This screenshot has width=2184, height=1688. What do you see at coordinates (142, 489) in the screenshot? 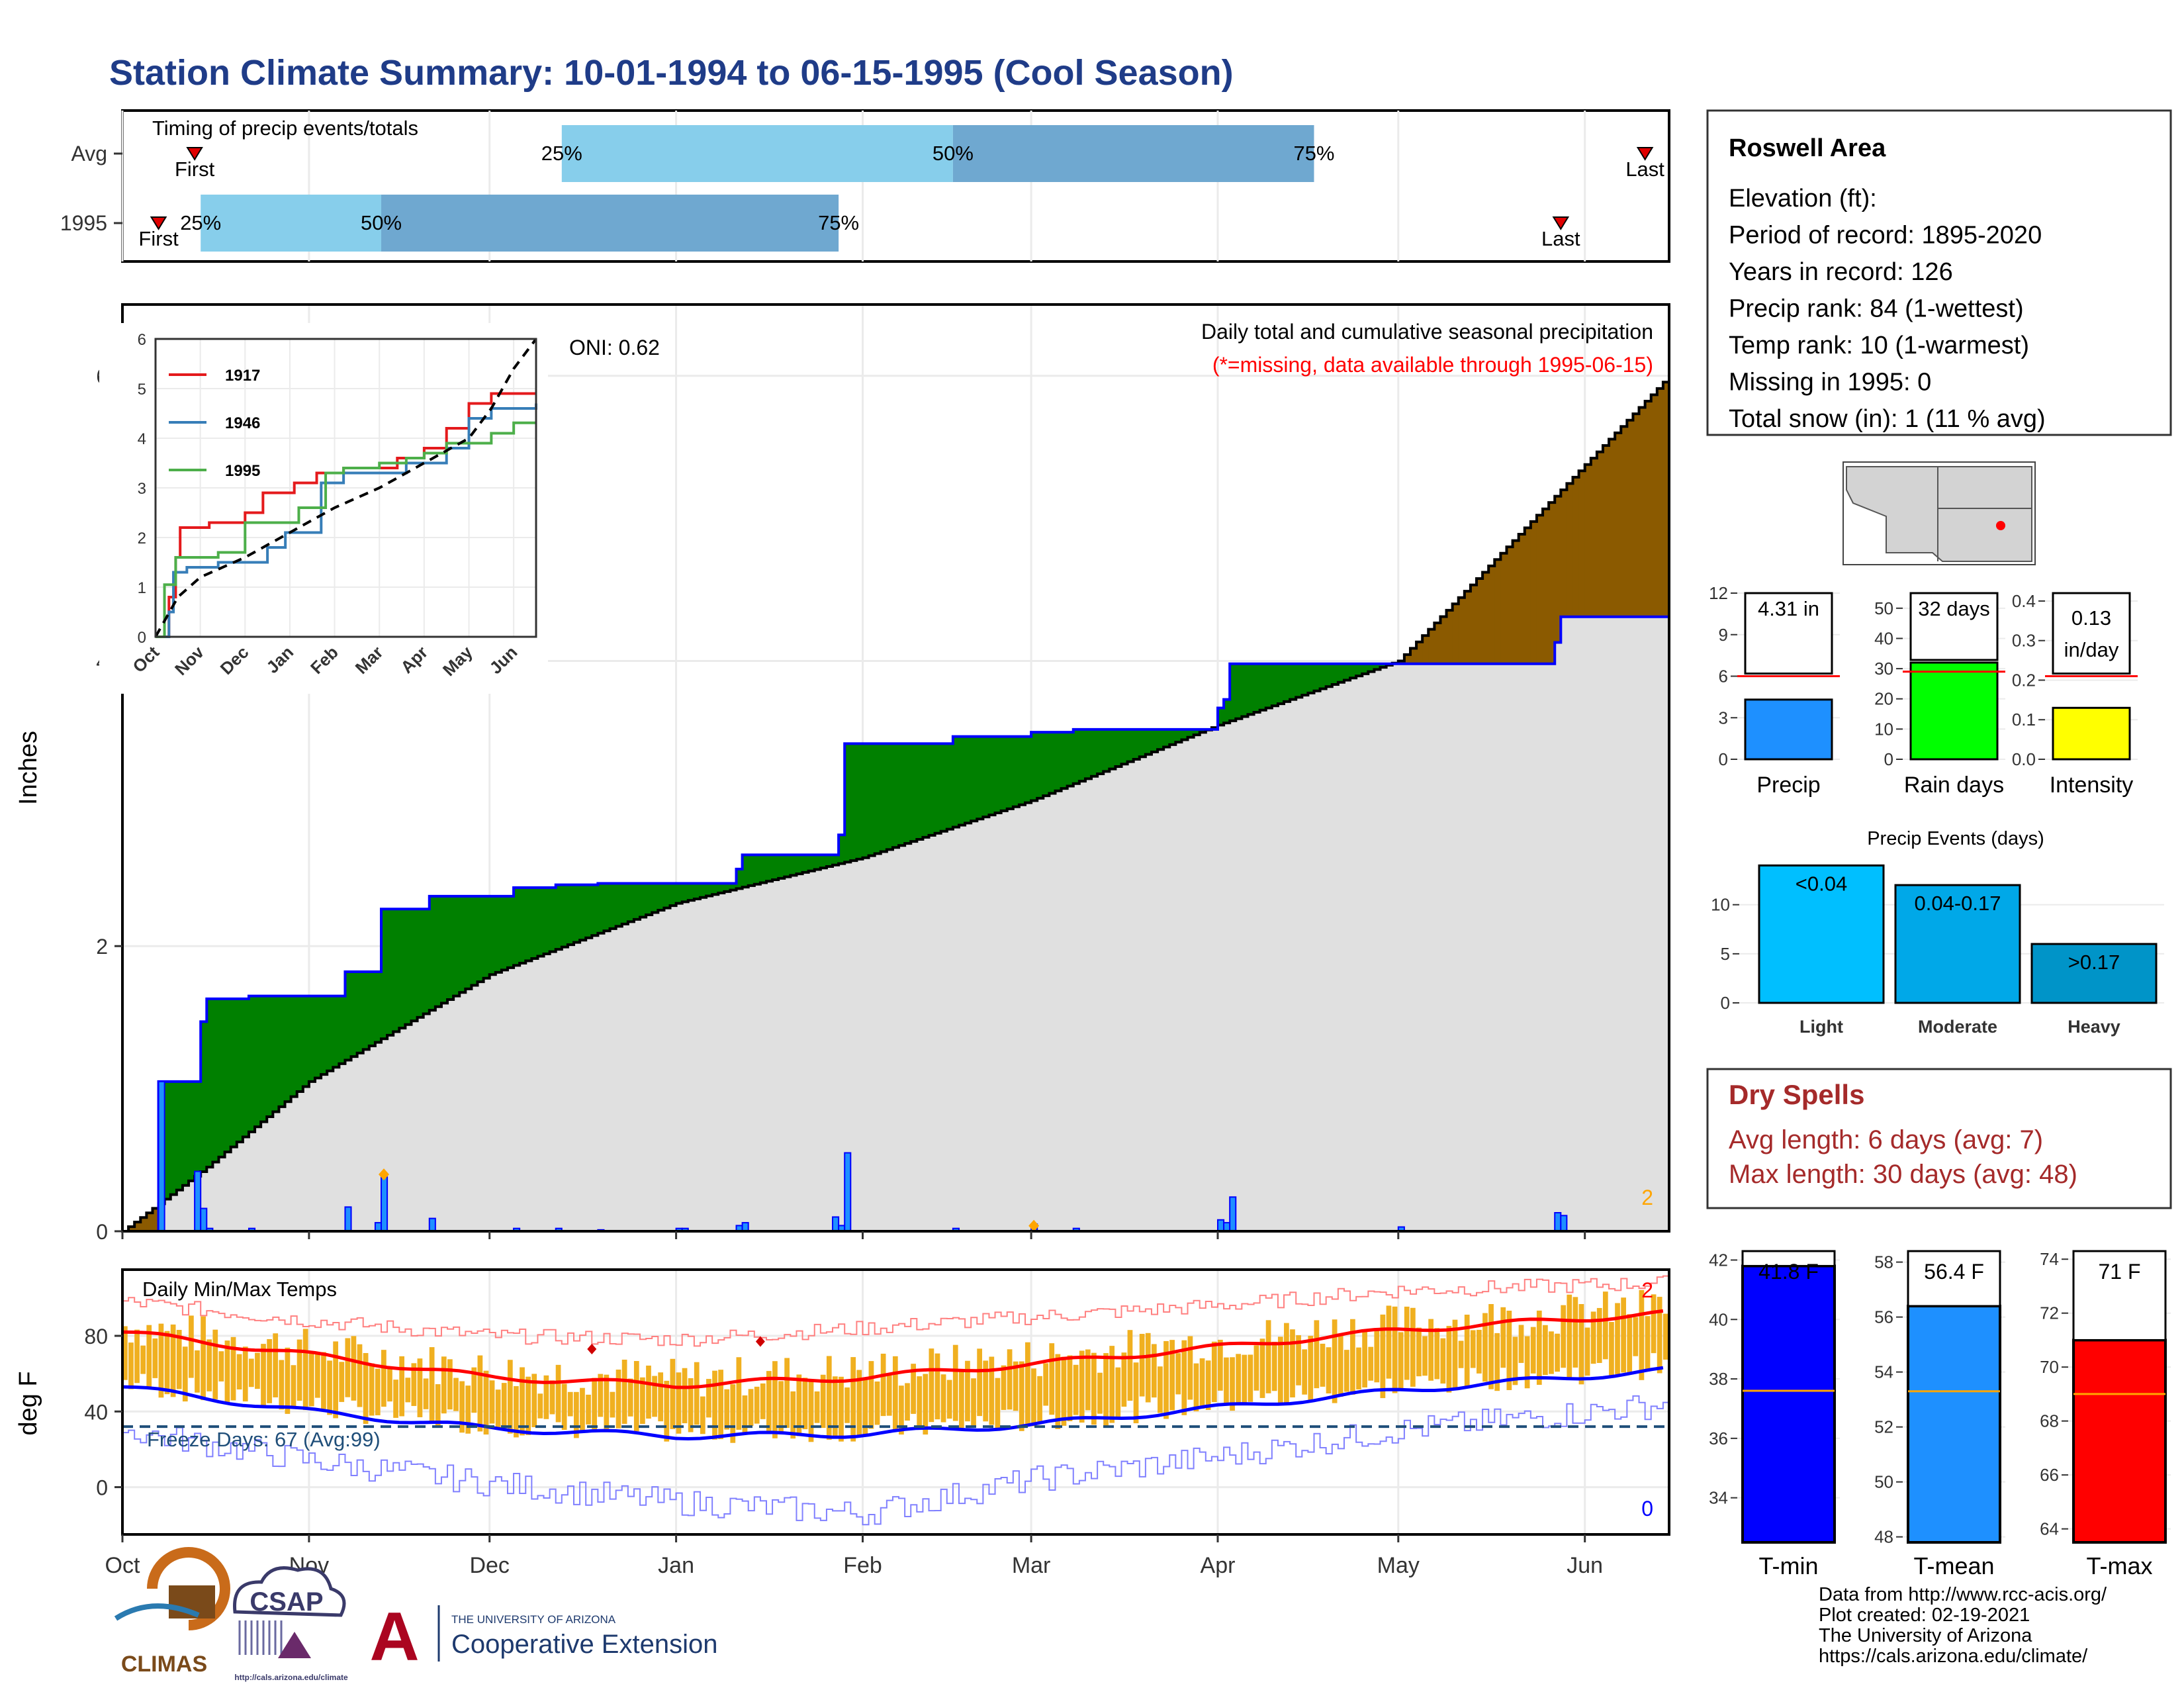
I see `inset-y-label: 3` at bounding box center [142, 489].